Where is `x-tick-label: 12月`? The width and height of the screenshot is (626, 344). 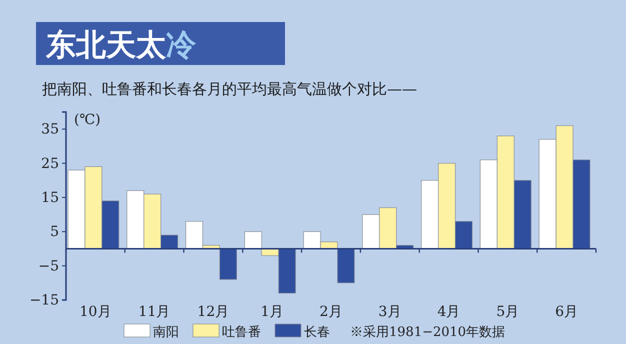
x-tick-label: 12月 is located at coordinates (213, 312).